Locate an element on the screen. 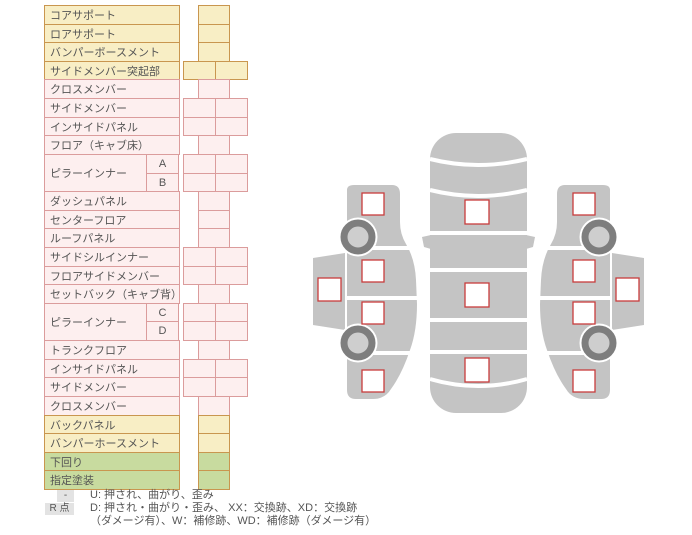 Image resolution: width=692 pixels, height=535 pixels. left-front-door-marker is located at coordinates (373, 271).